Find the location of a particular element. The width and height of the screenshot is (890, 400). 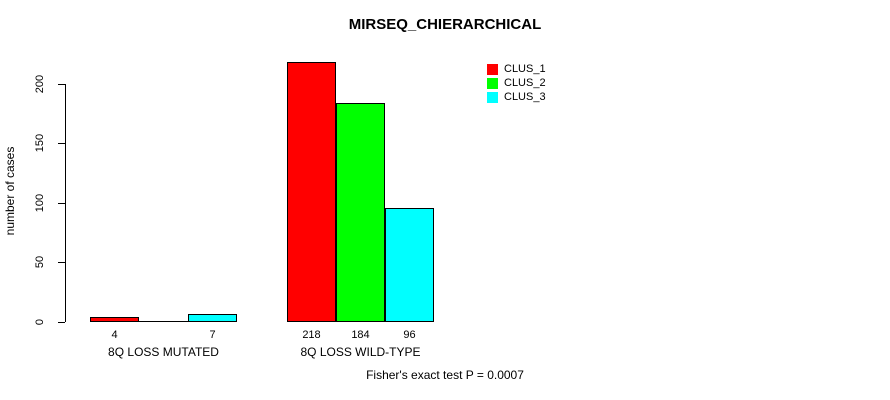

legend-item: CLUS_3 is located at coordinates (516, 97).